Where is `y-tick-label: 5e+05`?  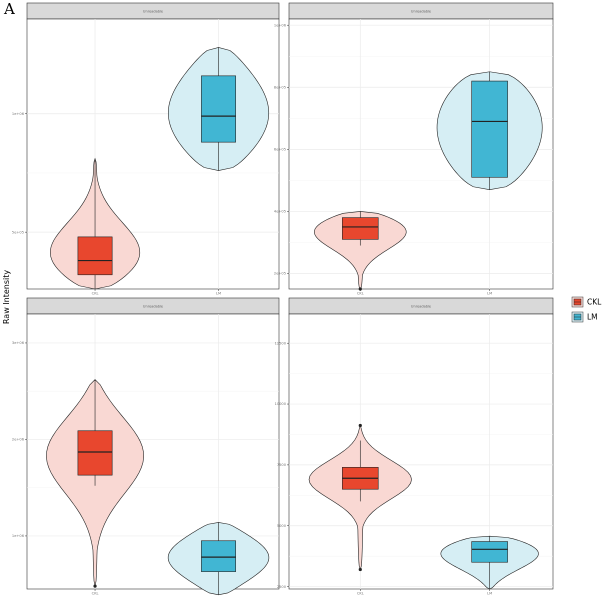
y-tick-label: 5e+05 is located at coordinates (18, 232).